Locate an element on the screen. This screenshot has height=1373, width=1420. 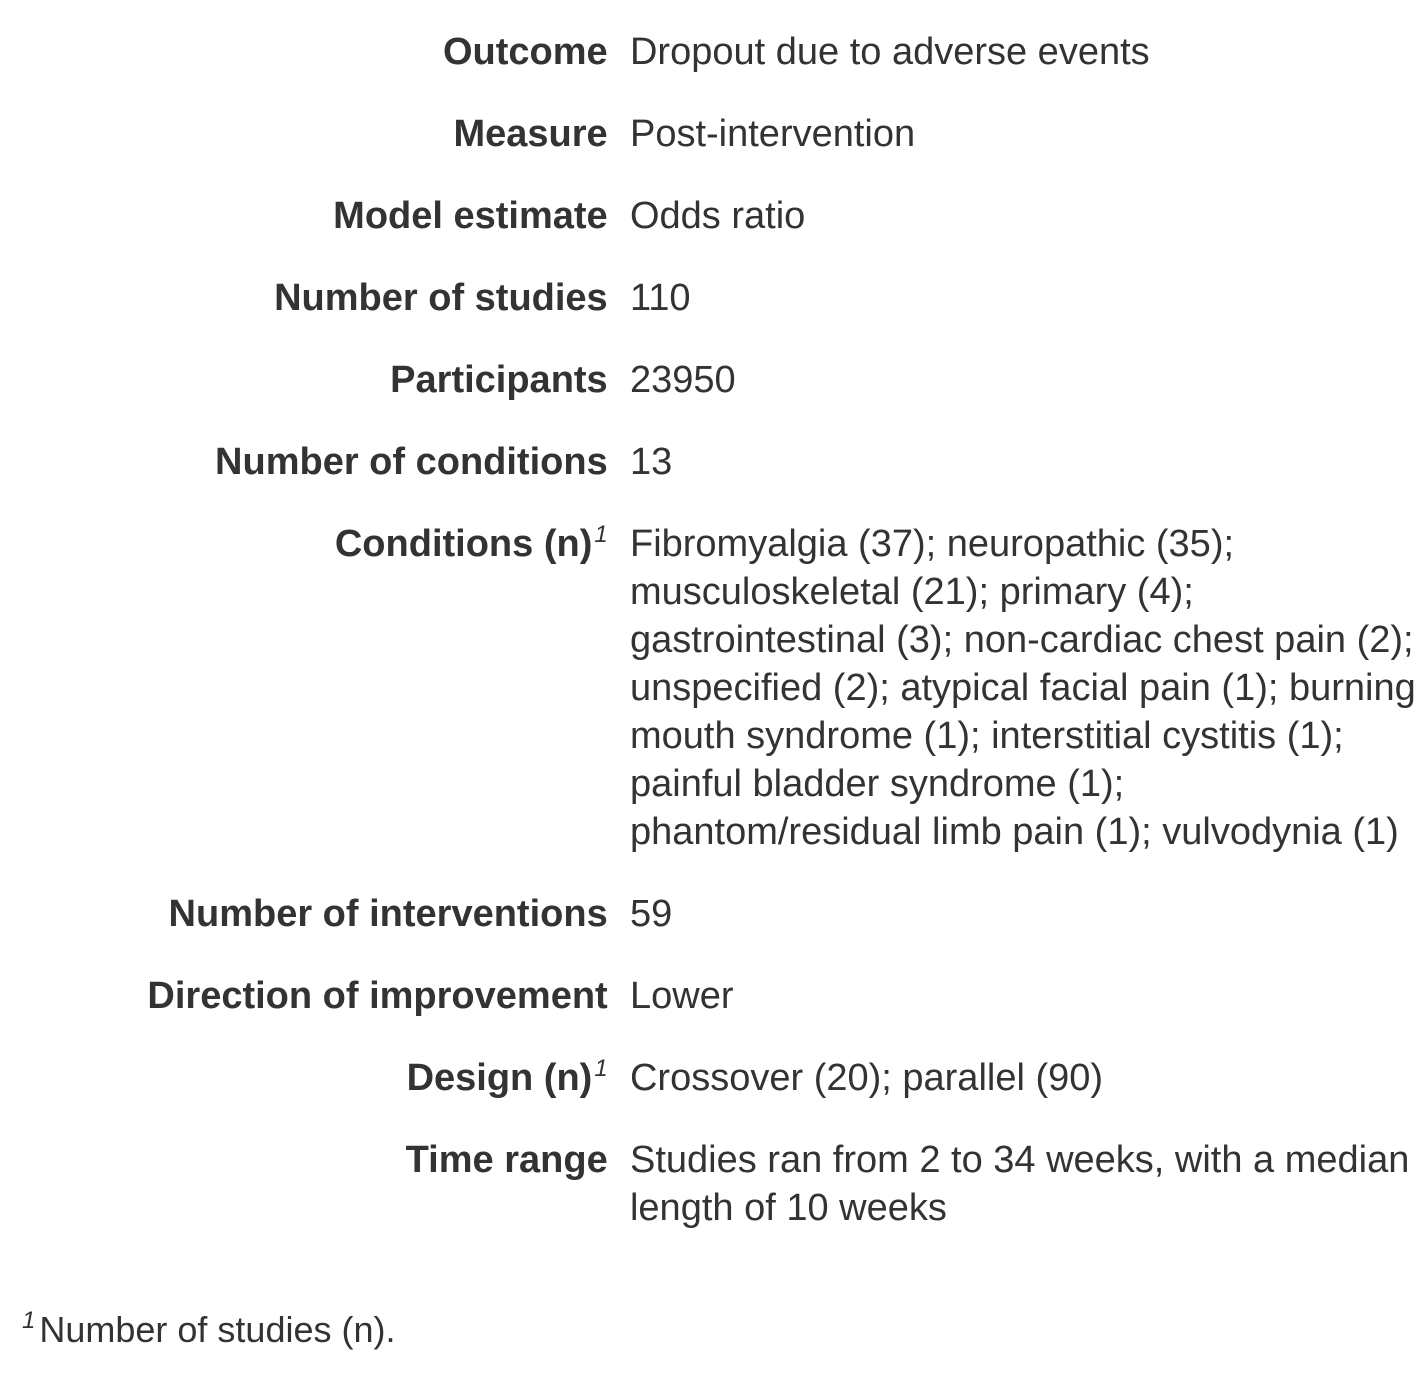
participants-label: Participants is located at coordinates (499, 380).